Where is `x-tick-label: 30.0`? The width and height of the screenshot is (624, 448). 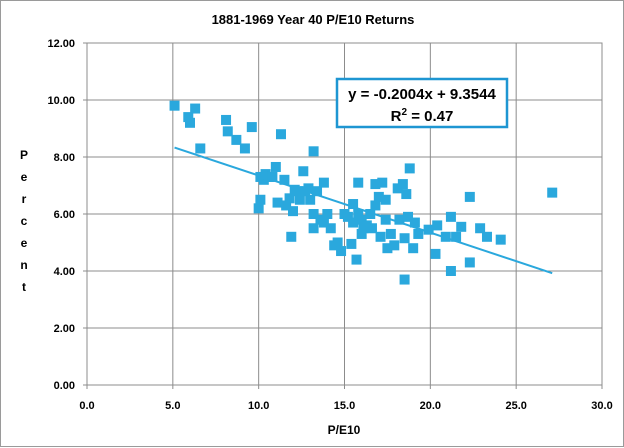
x-tick-label: 30.0 is located at coordinates (601, 406).